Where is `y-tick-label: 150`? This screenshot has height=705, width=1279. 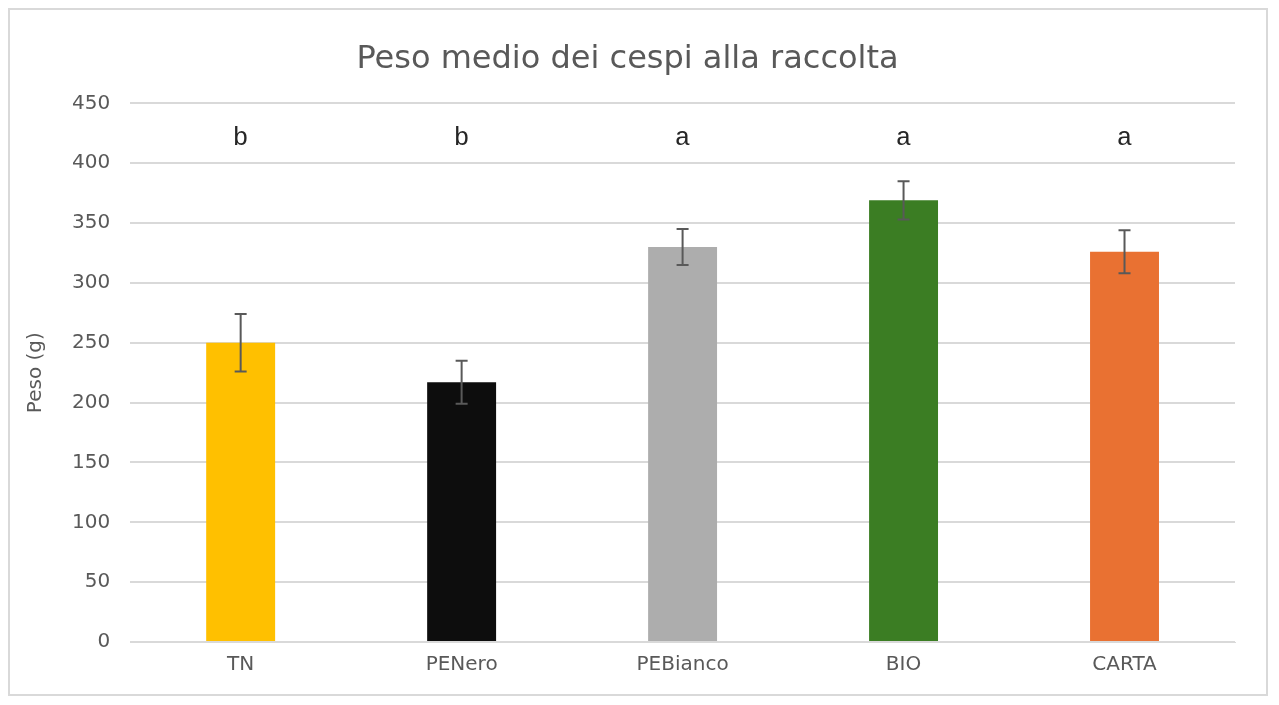
y-tick-label: 150 is located at coordinates (91, 460).